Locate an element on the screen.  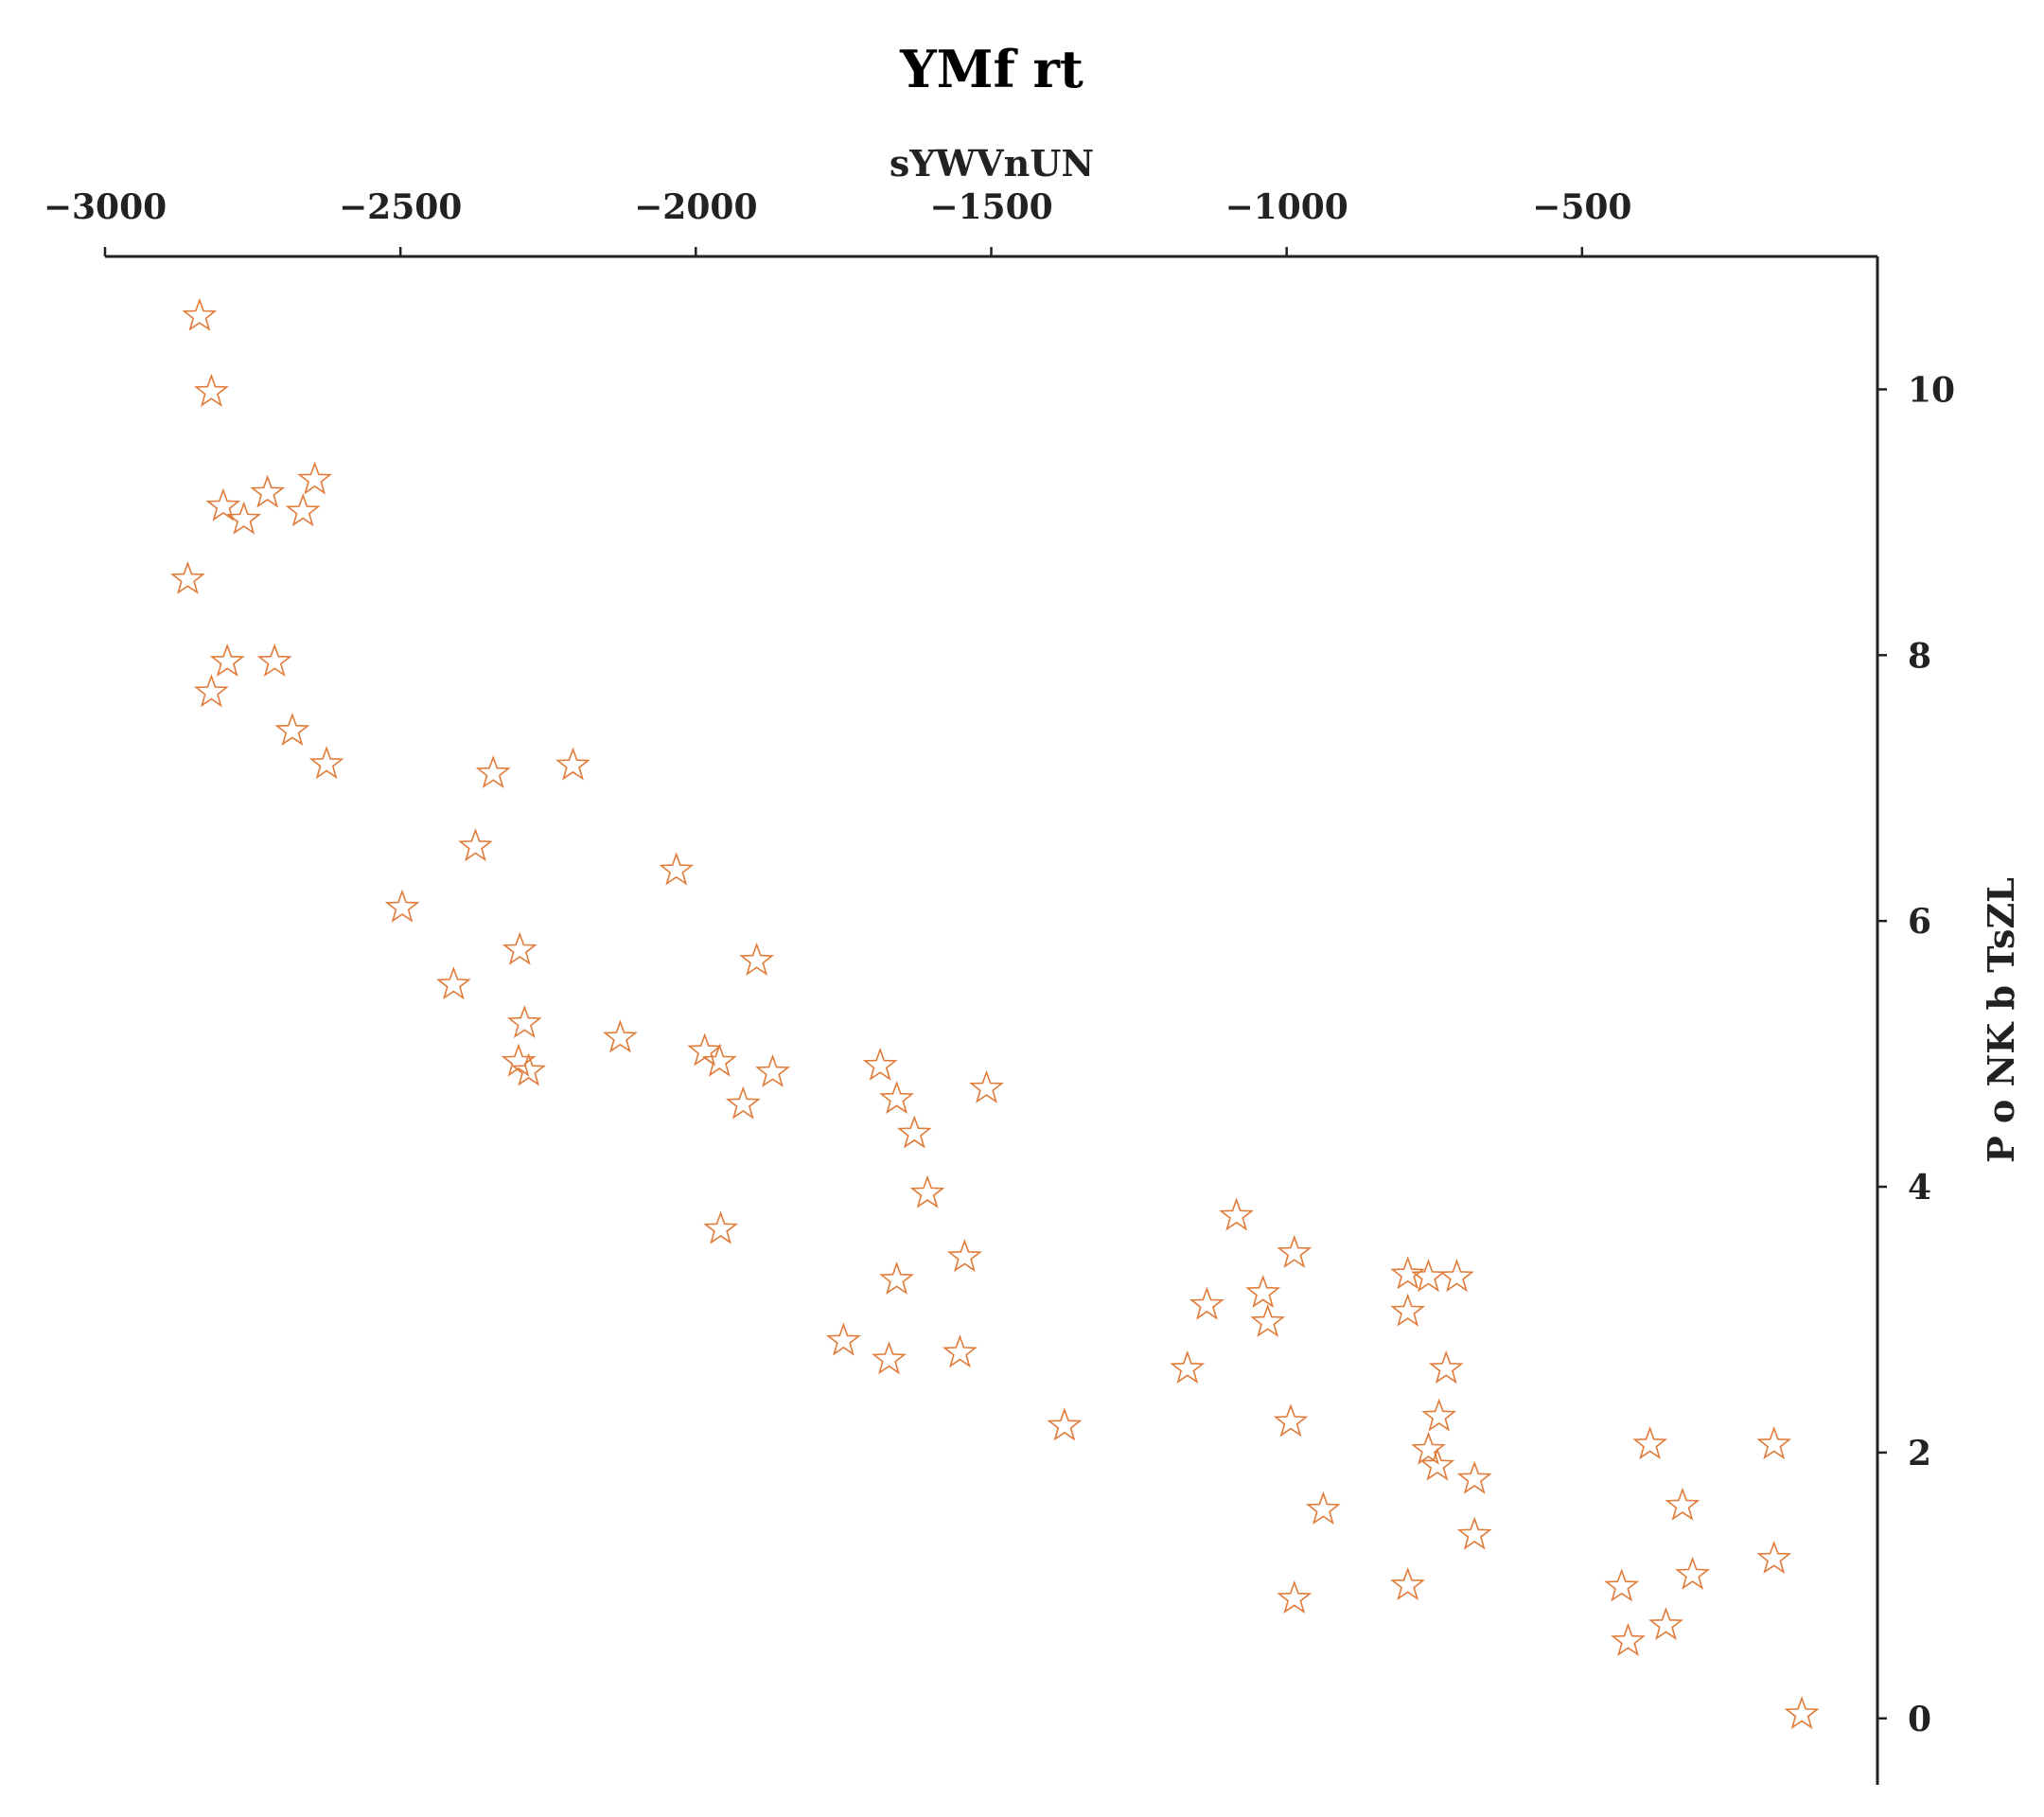
x-tick-label: −2000 is located at coordinates (695, 207).